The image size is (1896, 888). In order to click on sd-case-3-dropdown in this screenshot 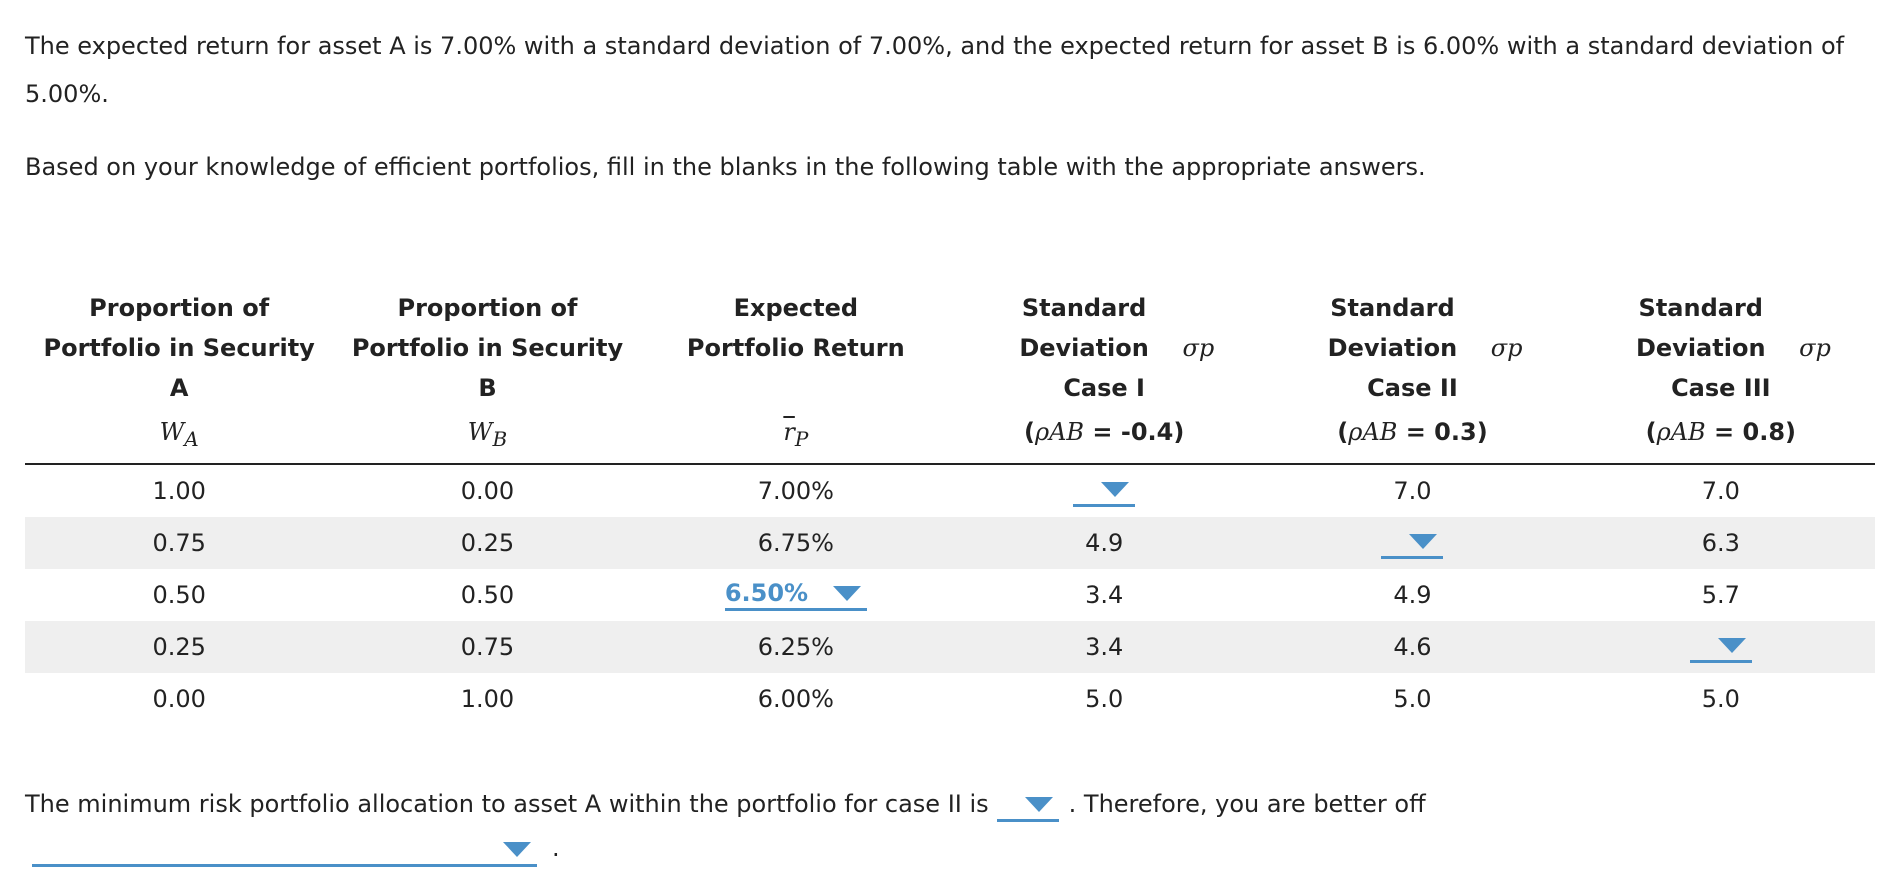, I will do `click(1720, 647)`.